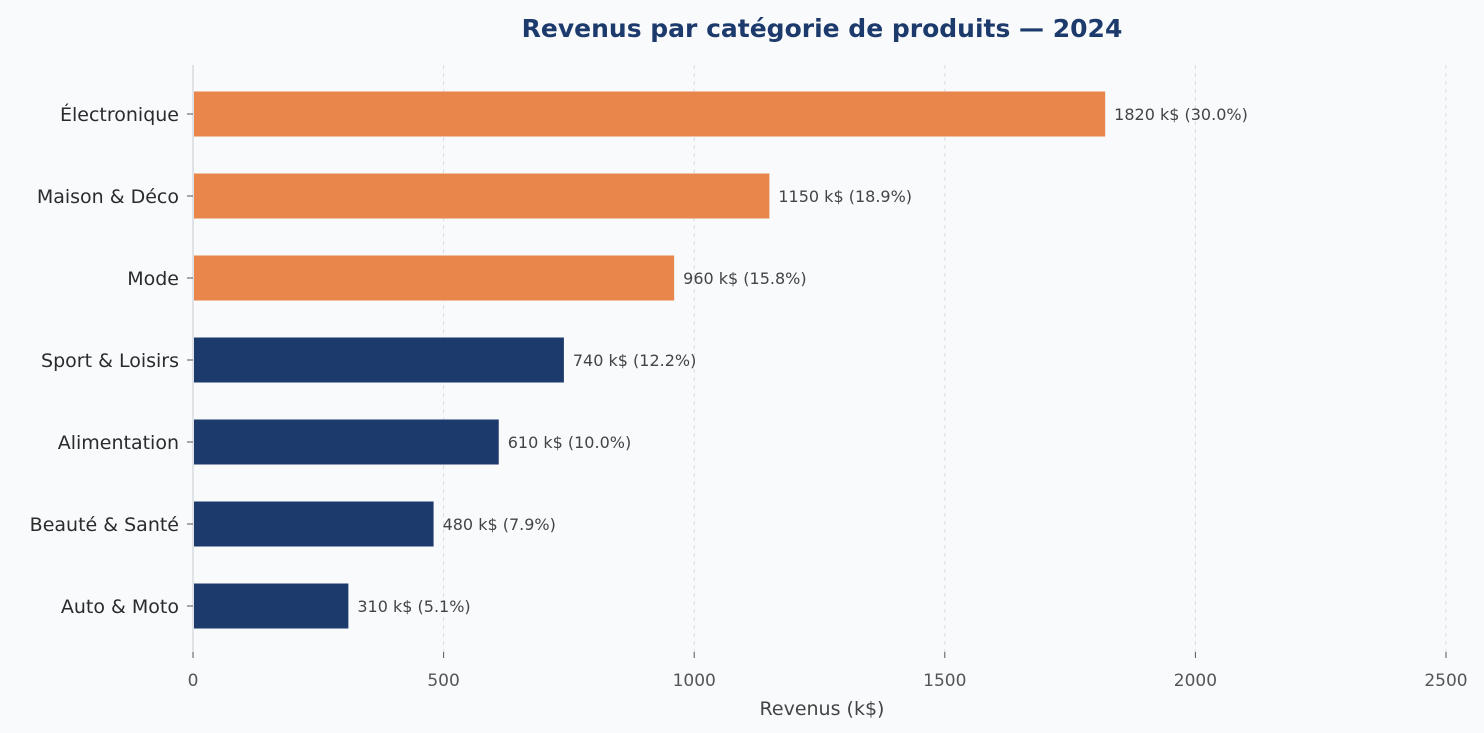  What do you see at coordinates (499, 524) in the screenshot?
I see `data-label: 480 k$ (7.9%)` at bounding box center [499, 524].